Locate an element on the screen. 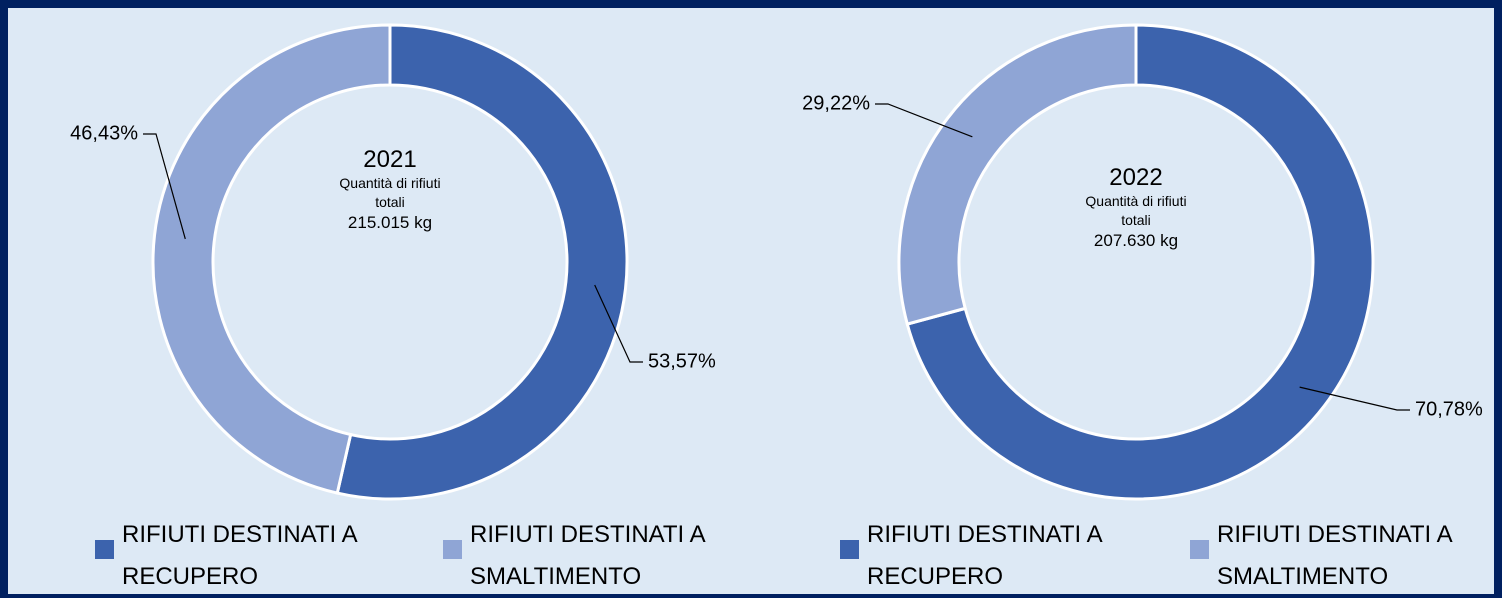 This screenshot has height=598, width=1502. data-label: 70,78% is located at coordinates (1449, 409).